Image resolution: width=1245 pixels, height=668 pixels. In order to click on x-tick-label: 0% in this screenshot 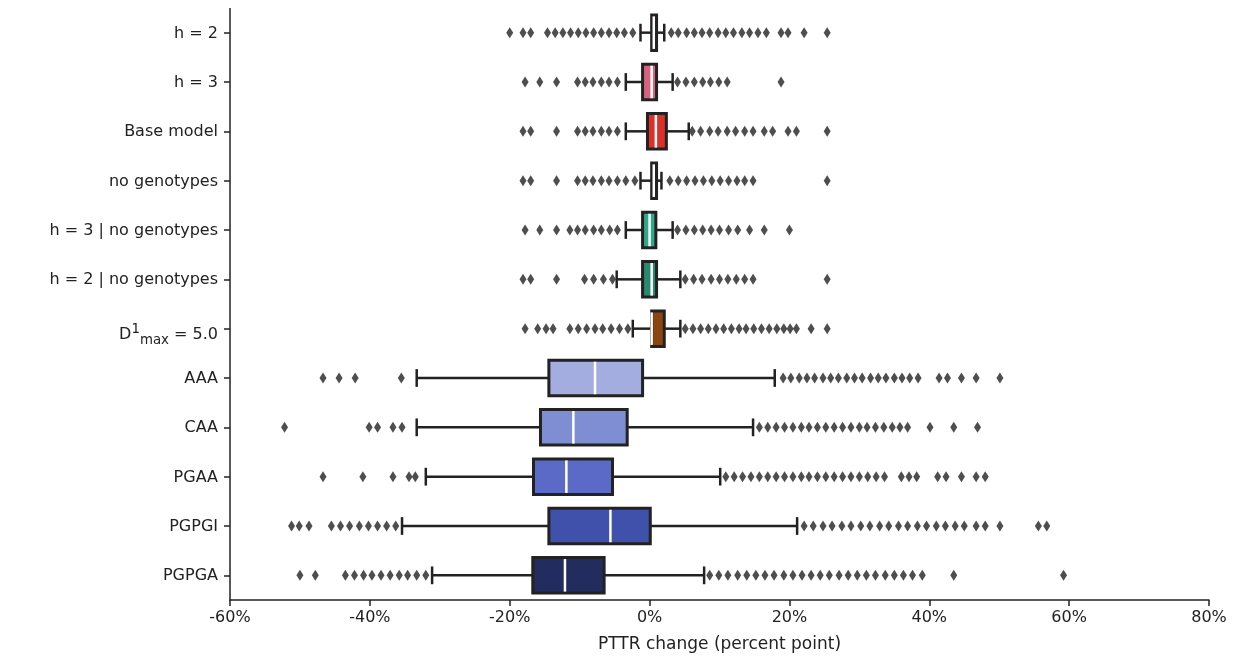, I will do `click(649, 616)`.